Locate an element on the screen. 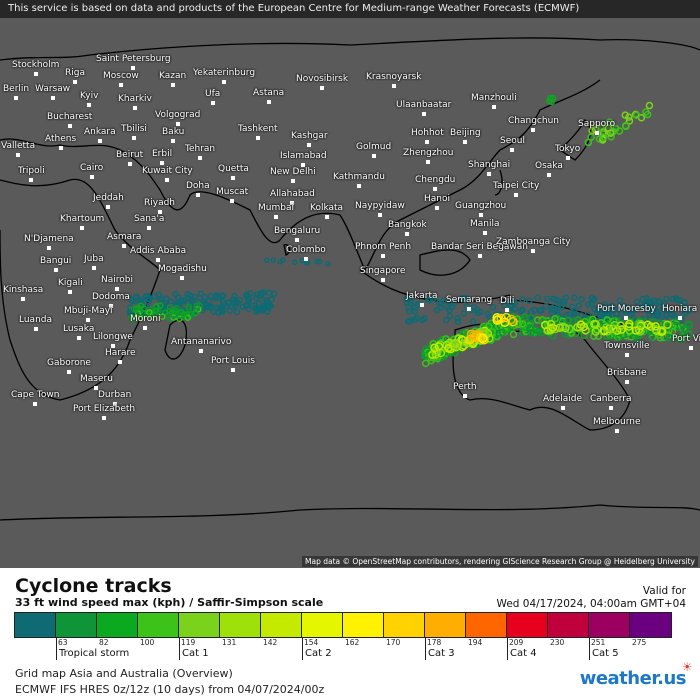  city-label: Gaborone is located at coordinates (69, 366).